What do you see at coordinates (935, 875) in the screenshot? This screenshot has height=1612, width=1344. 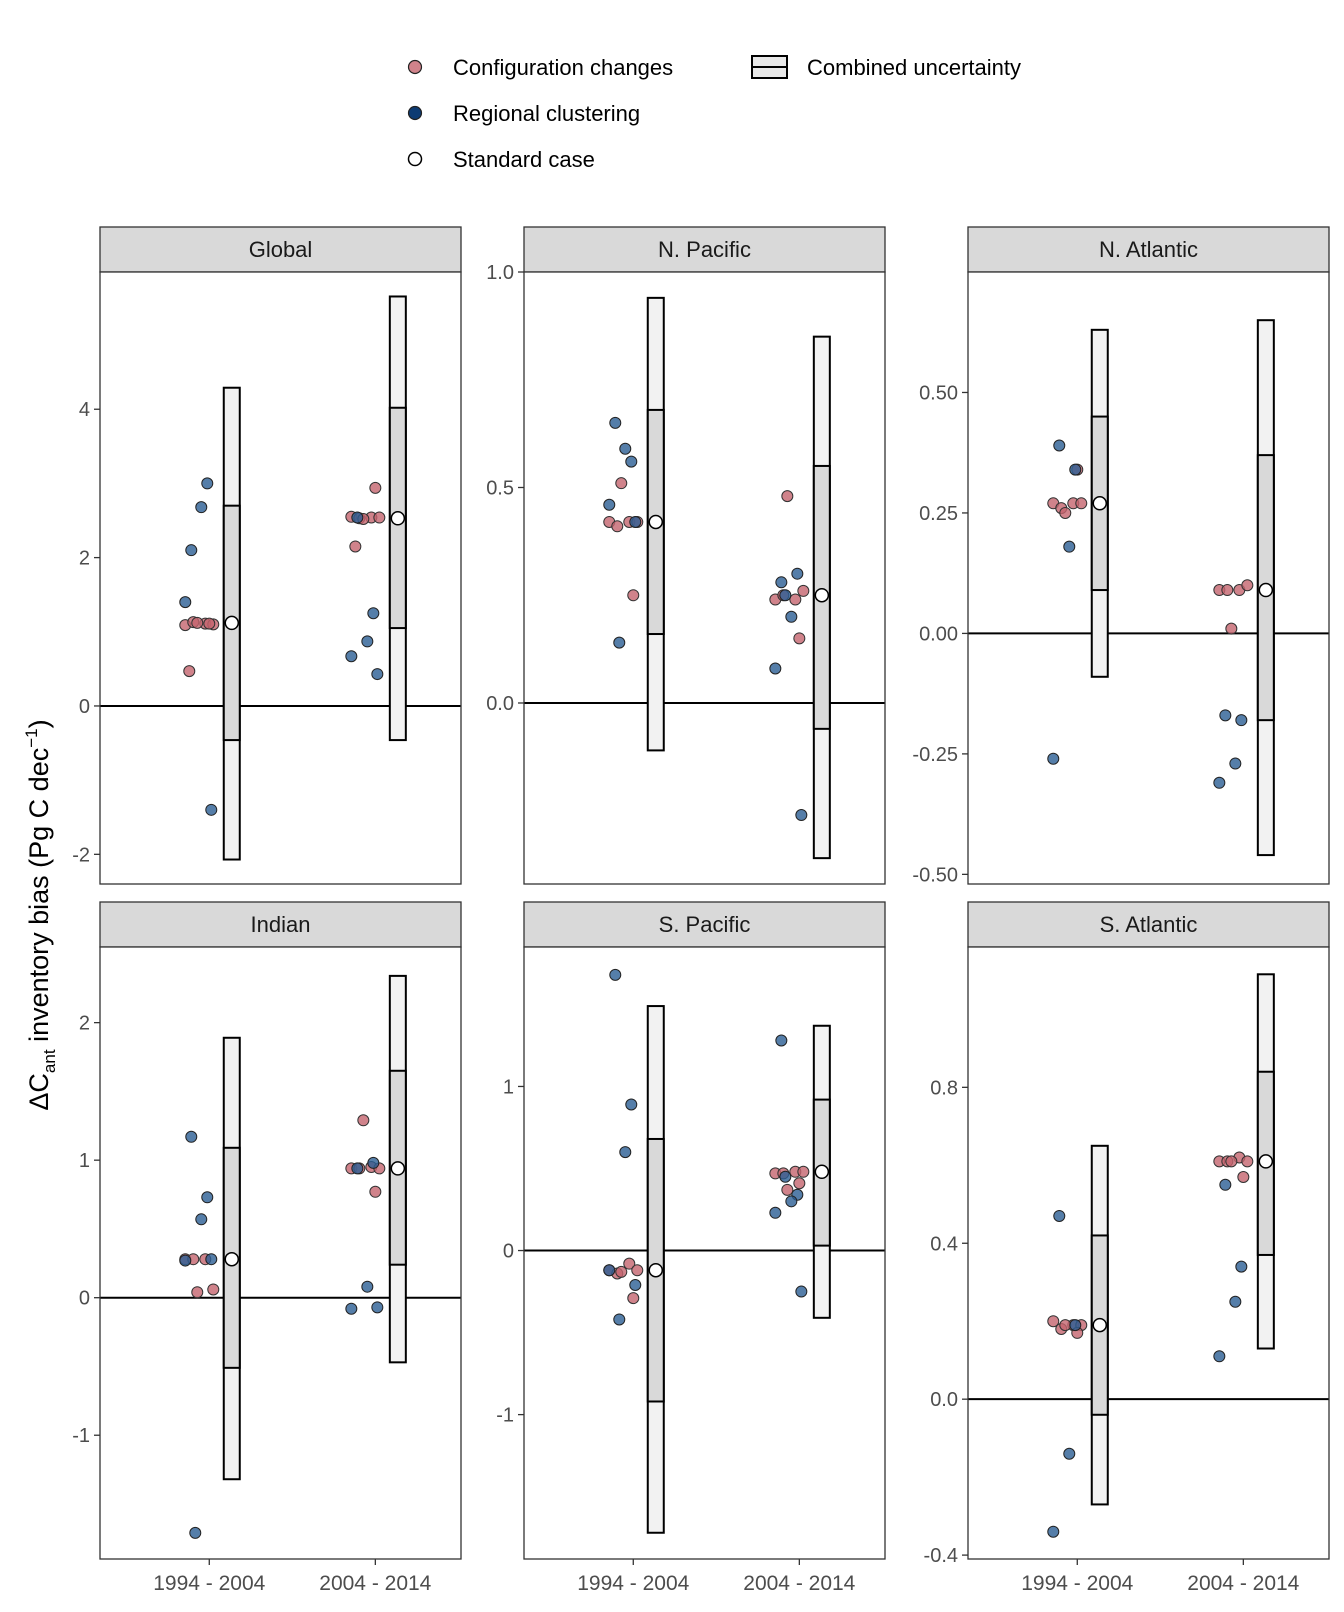 I see `y-tick-label: -0.50` at bounding box center [935, 875].